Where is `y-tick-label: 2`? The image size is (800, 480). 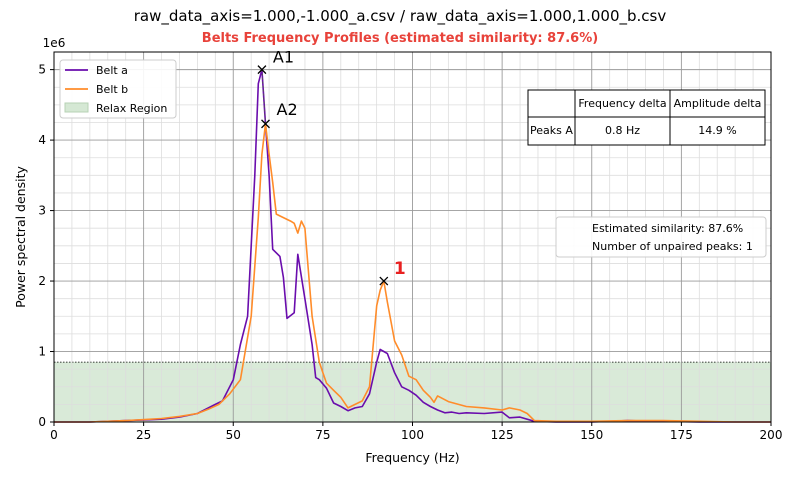
y-tick-label: 2 is located at coordinates (42, 281).